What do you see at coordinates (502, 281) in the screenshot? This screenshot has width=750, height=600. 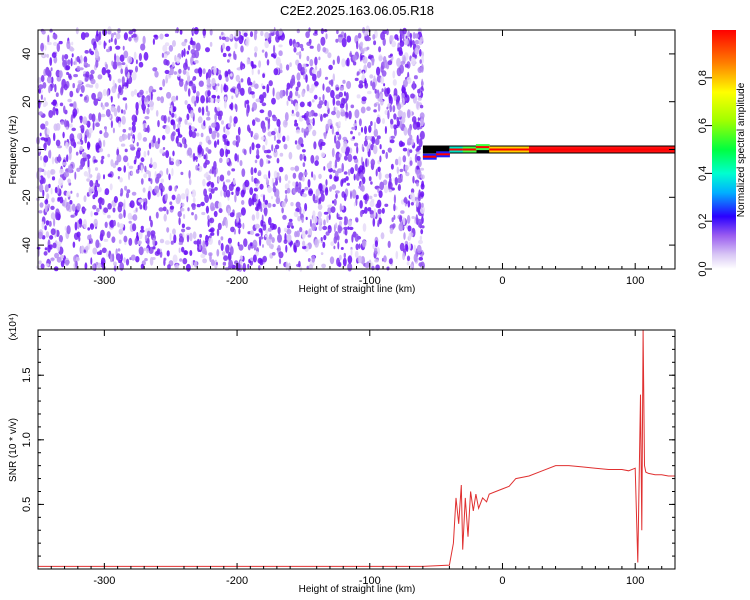 I see `x-tick-label: 0` at bounding box center [502, 281].